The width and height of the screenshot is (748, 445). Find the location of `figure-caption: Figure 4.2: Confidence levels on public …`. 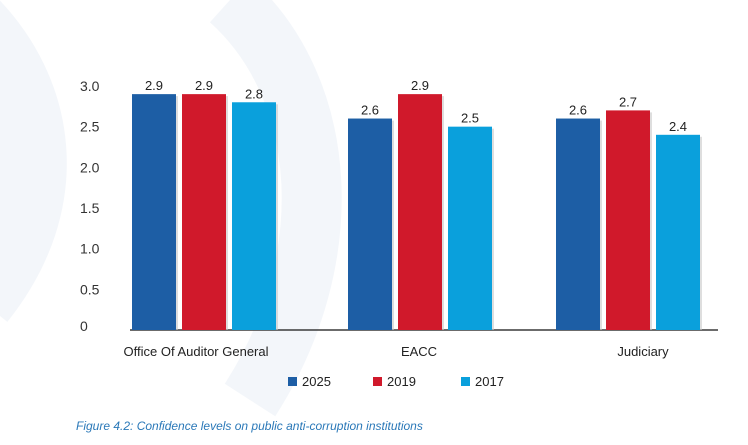

figure-caption: Figure 4.2: Confidence levels on public … is located at coordinates (249, 426).